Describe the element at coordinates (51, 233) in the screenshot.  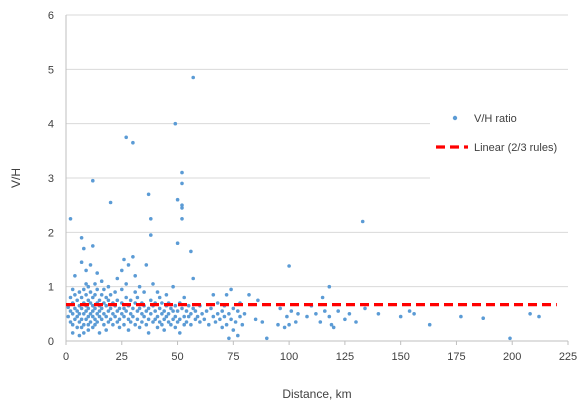
I see `y-tick-label: 2` at that location.